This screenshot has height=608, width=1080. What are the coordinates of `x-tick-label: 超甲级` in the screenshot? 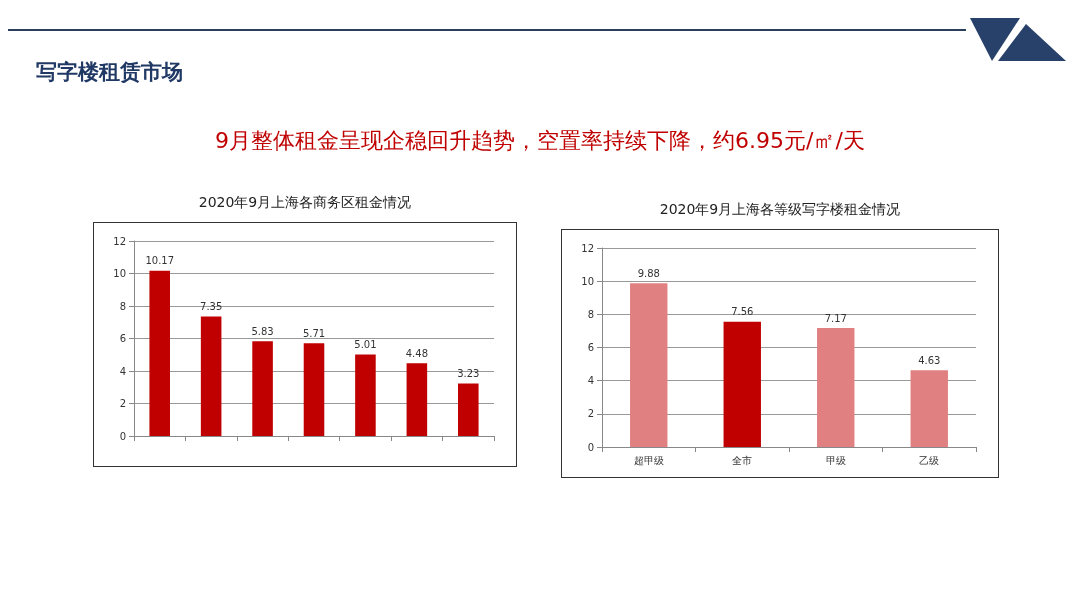 It's located at (648, 460).